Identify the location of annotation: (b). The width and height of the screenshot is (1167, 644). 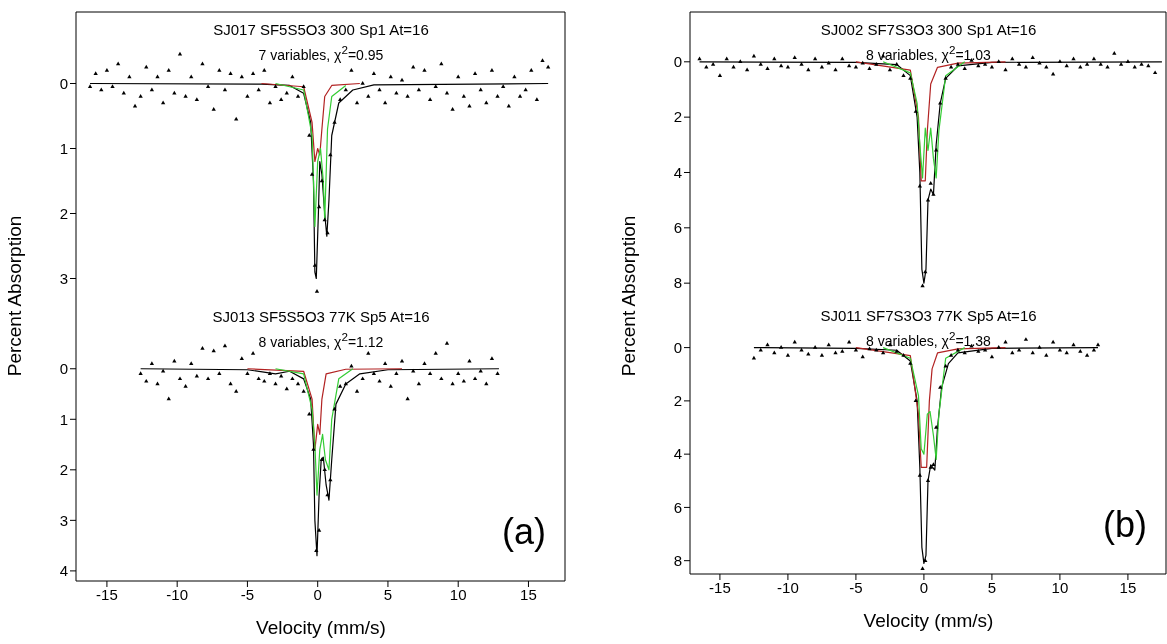
(1125, 525).